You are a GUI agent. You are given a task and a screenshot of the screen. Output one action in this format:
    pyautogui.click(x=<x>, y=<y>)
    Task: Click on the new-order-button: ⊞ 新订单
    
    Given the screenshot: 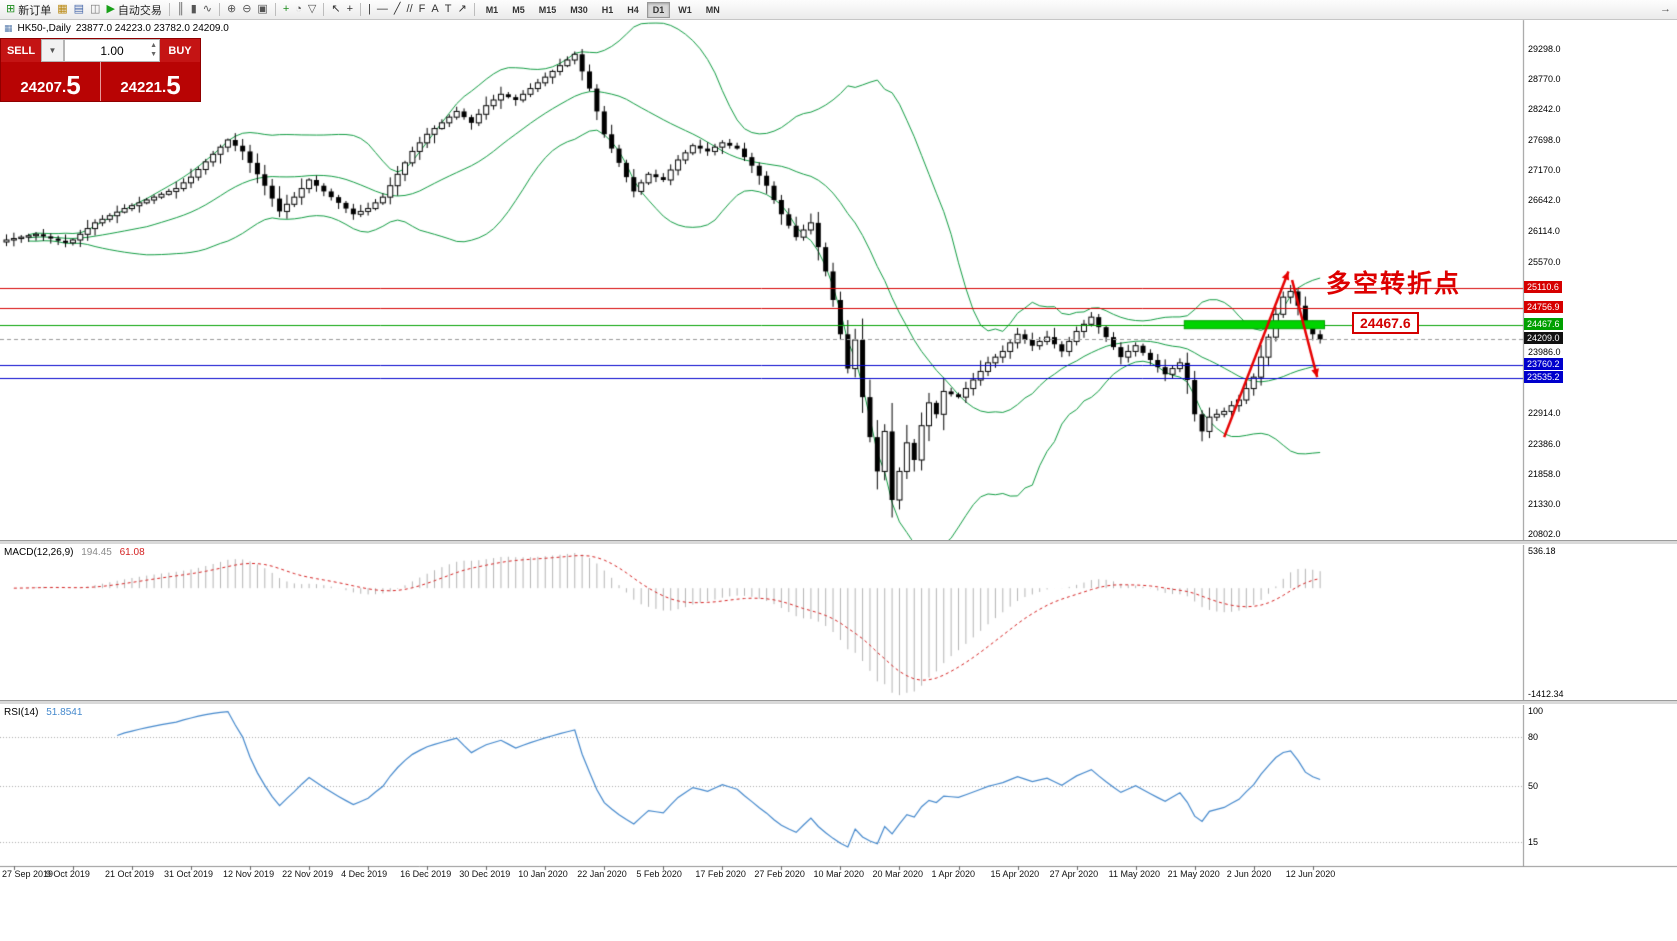 What is the action you would take?
    pyautogui.click(x=28, y=9)
    